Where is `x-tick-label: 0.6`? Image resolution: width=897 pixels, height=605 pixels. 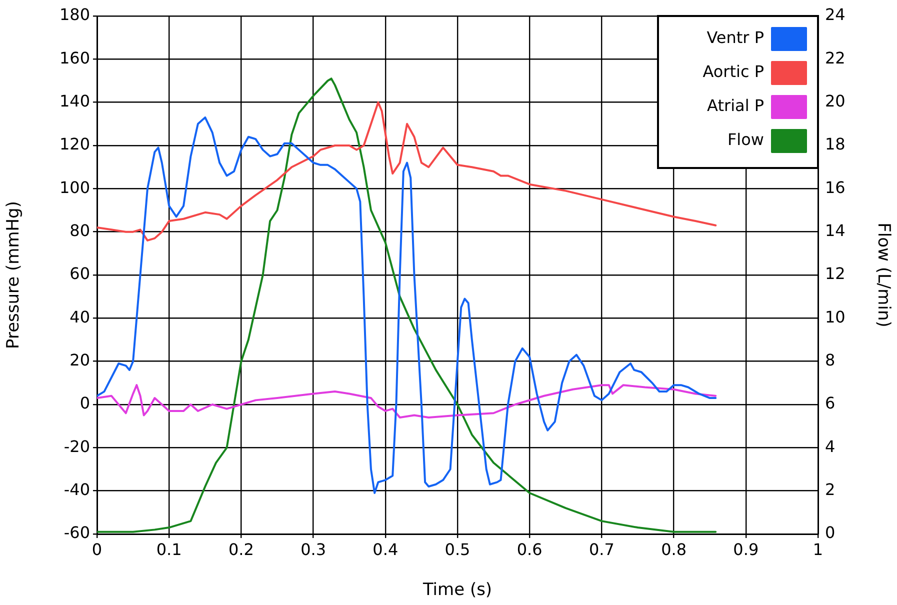 x-tick-label: 0.6 is located at coordinates (529, 549).